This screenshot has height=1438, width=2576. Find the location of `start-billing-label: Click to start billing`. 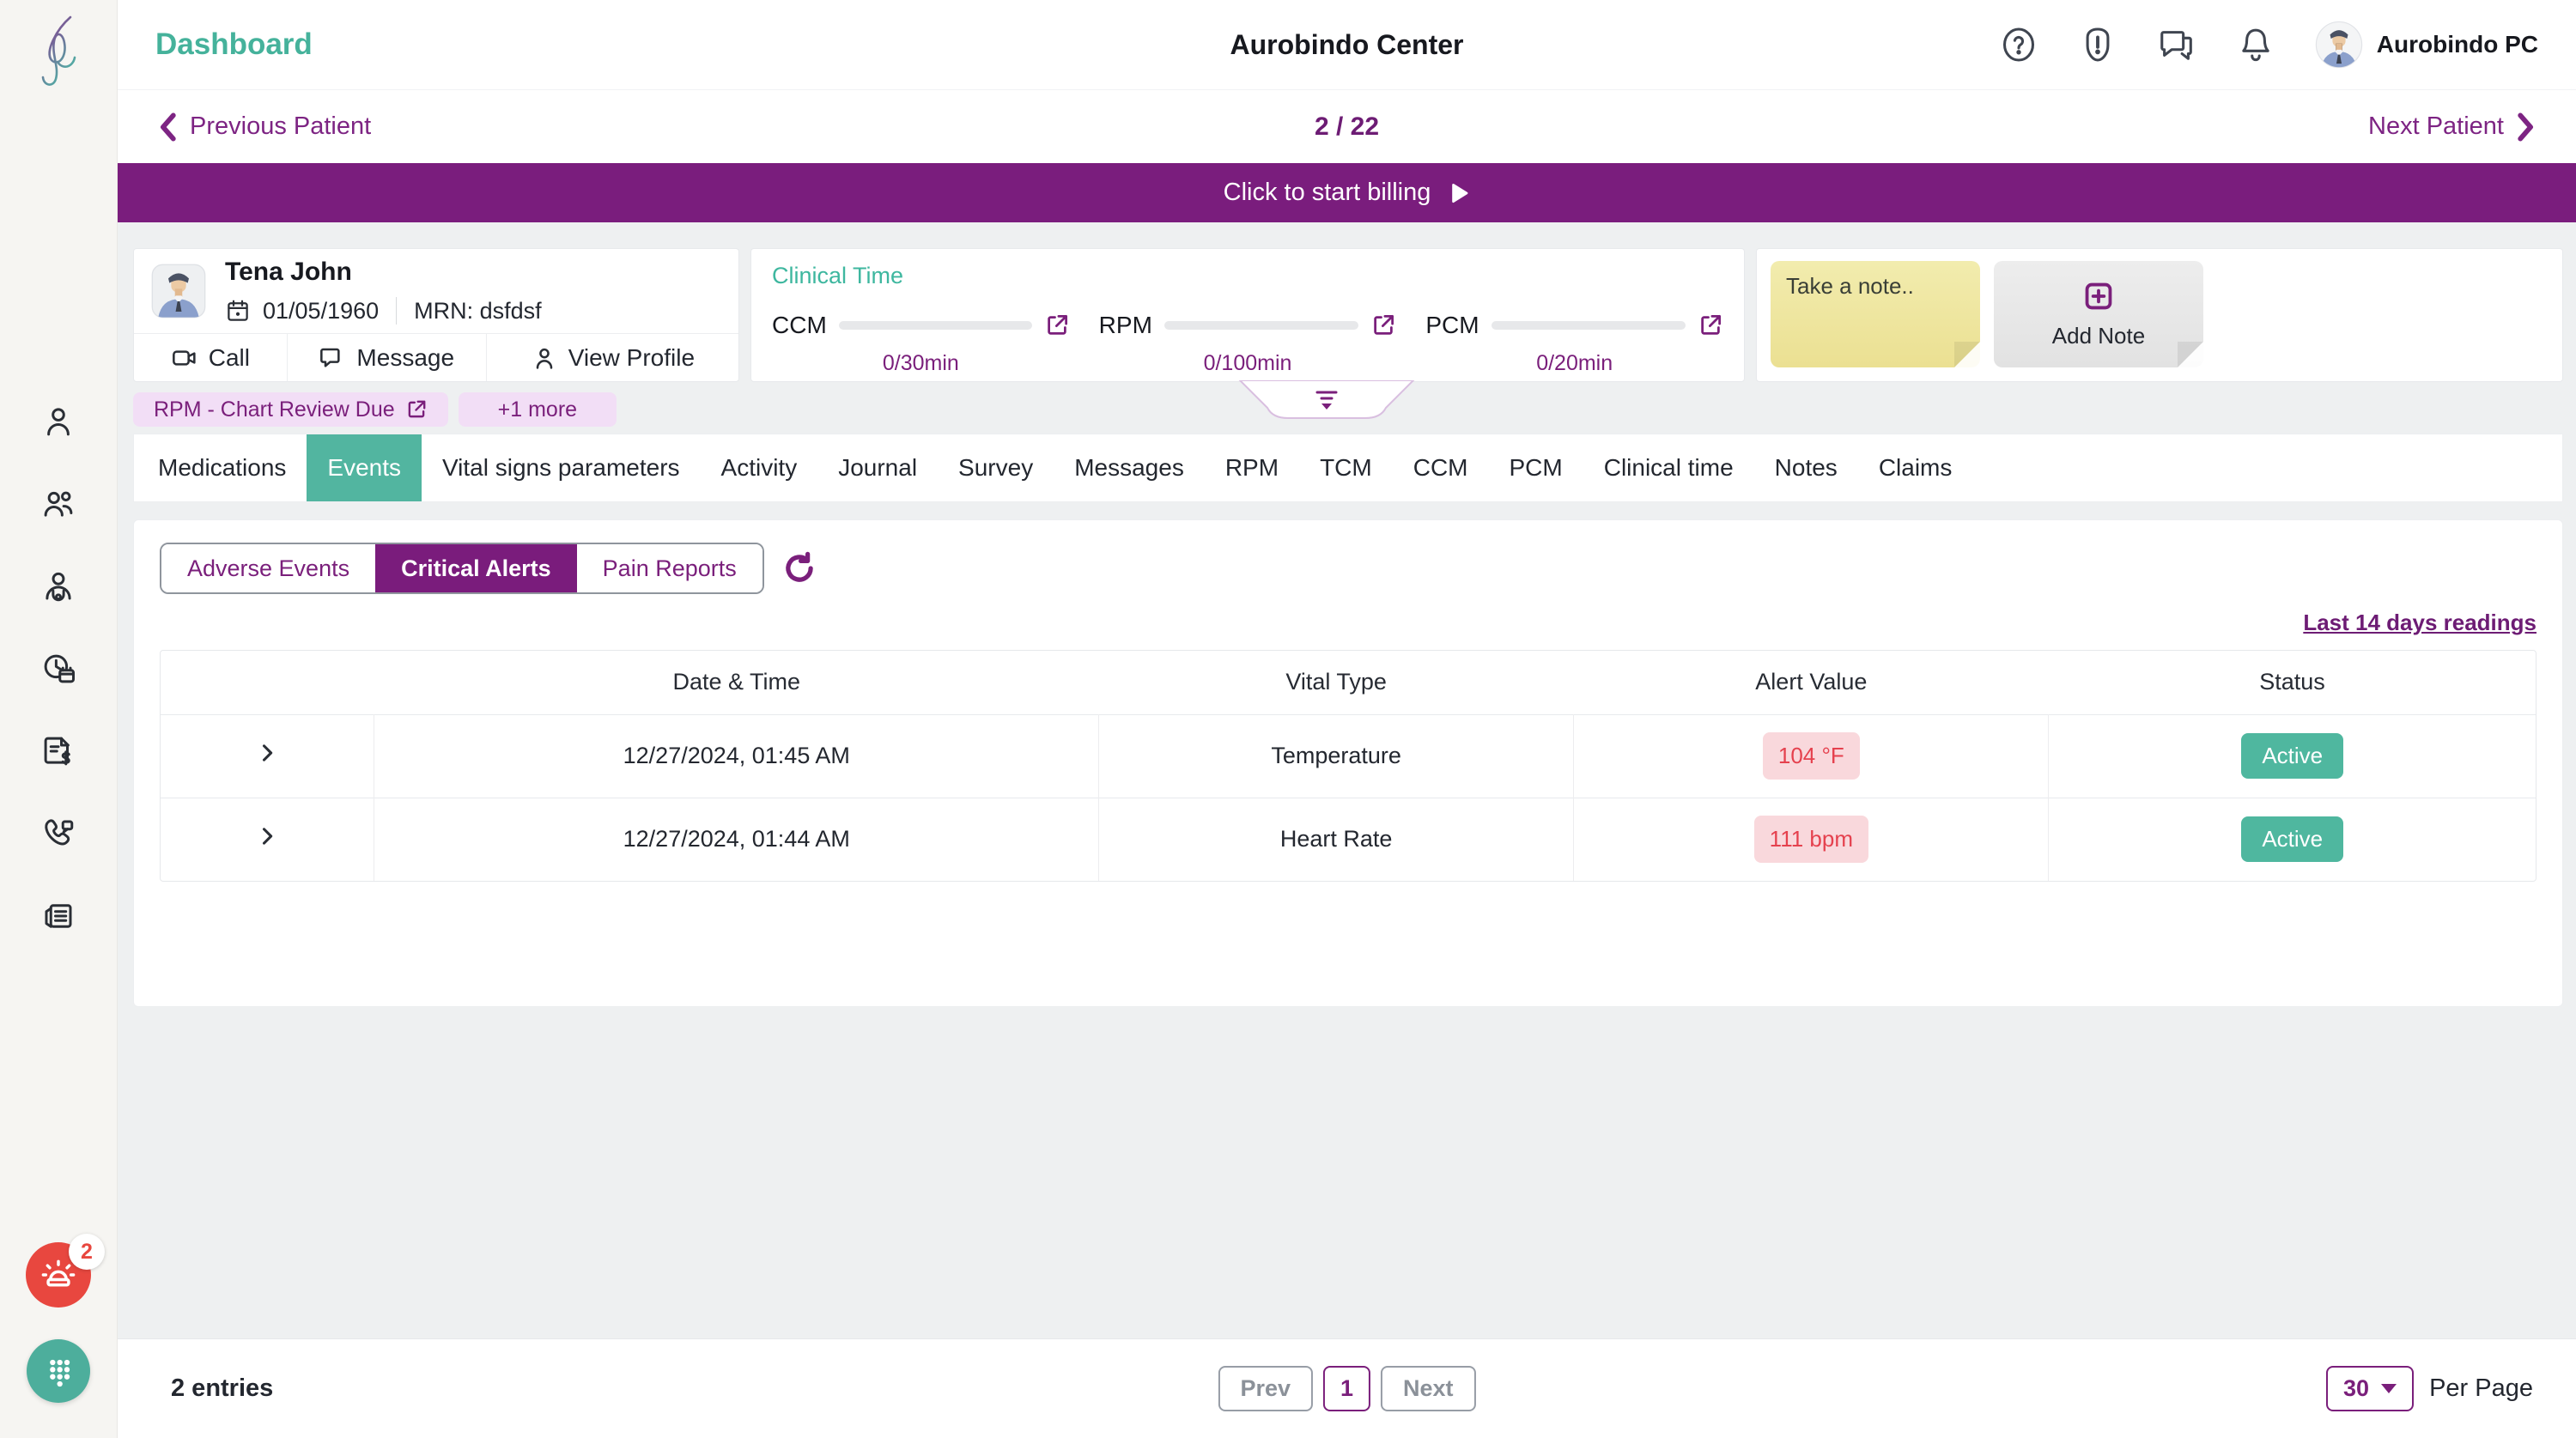

start-billing-label: Click to start billing is located at coordinates (1327, 192).